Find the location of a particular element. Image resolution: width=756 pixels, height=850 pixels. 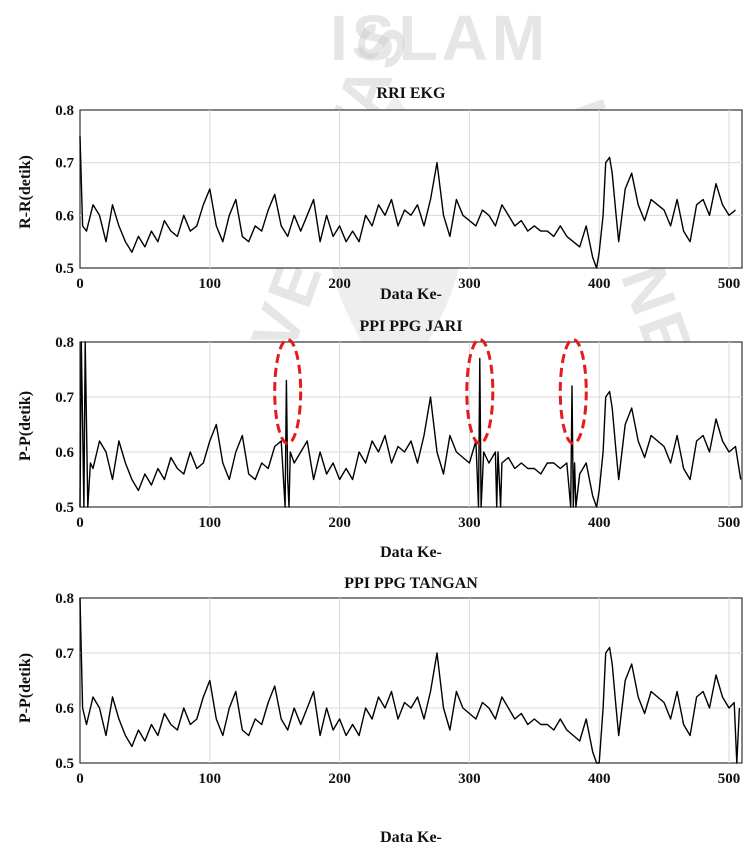

series-line is located at coordinates (407, 202).